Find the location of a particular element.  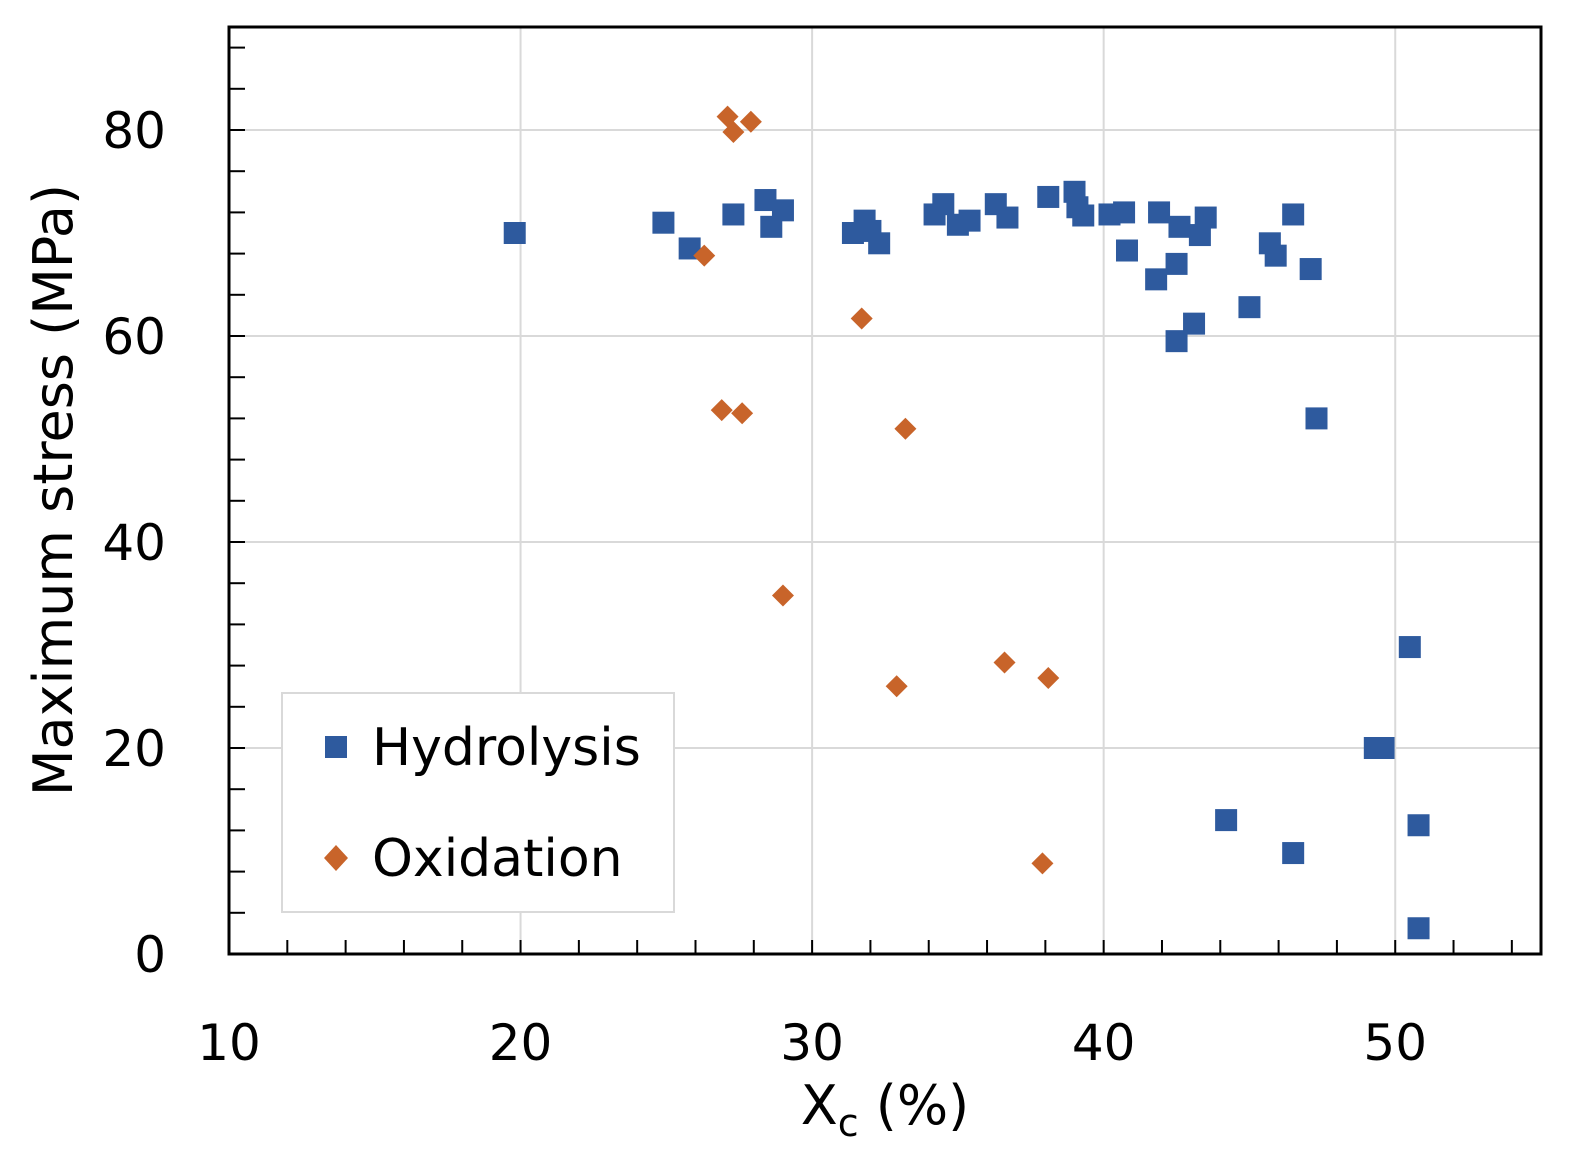

x-tick-label: 20 is located at coordinates (521, 1043).